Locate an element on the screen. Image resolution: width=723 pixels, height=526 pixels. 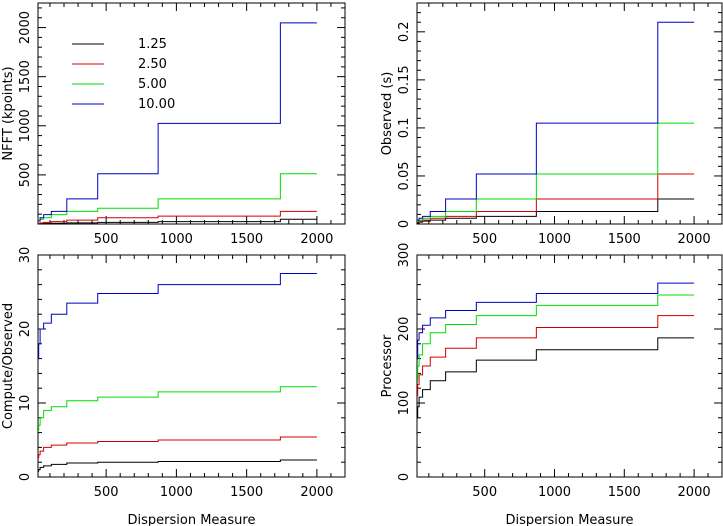
y-tick-label: 1500 is located at coordinates (25, 76).